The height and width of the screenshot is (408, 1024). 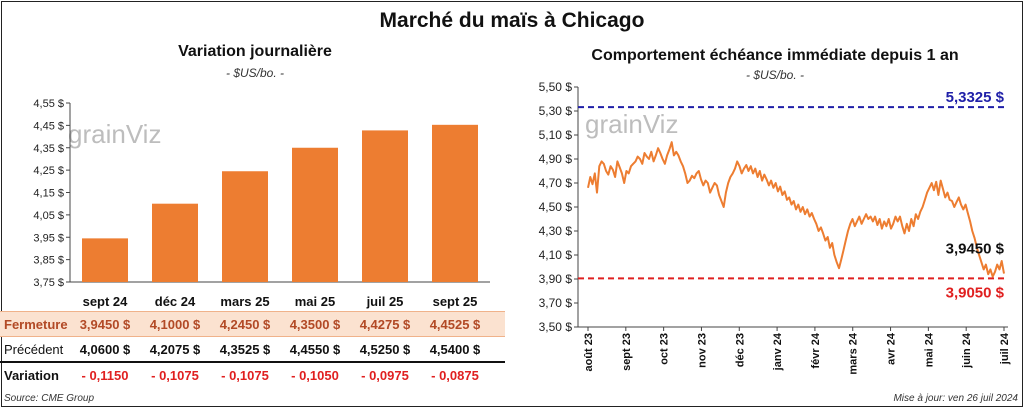 I want to click on table-cell-close: 4,4525 $, so click(x=455, y=324).